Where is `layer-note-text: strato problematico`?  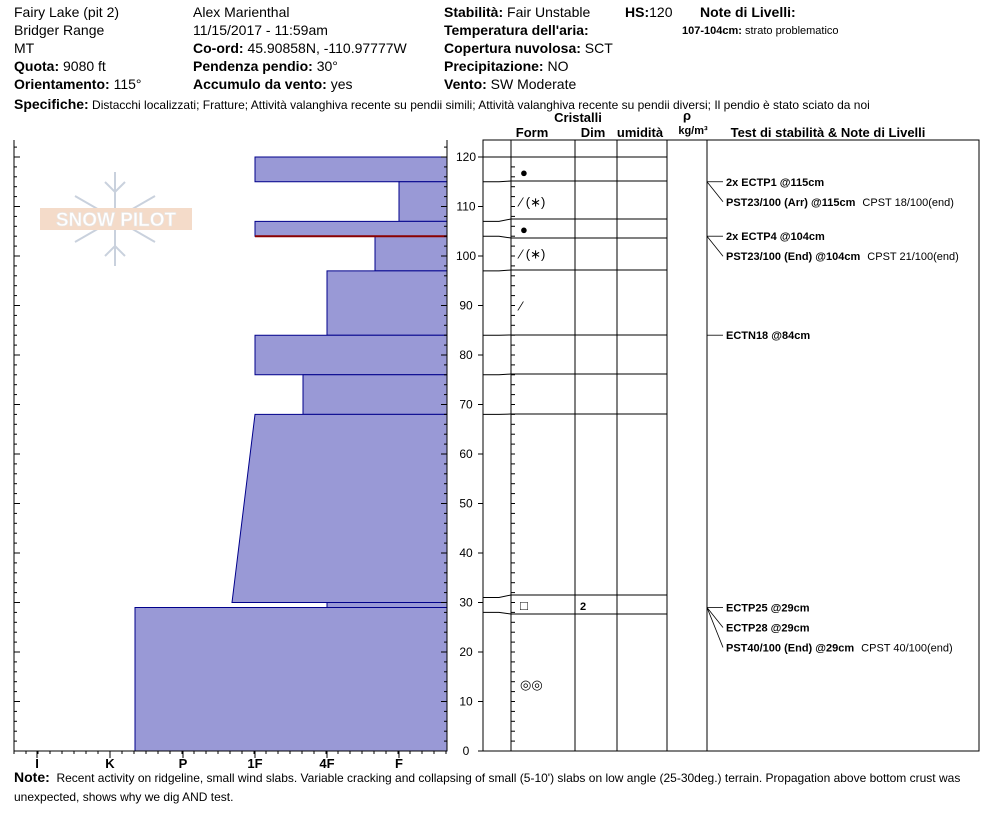
layer-note-text: strato problematico is located at coordinates (792, 31).